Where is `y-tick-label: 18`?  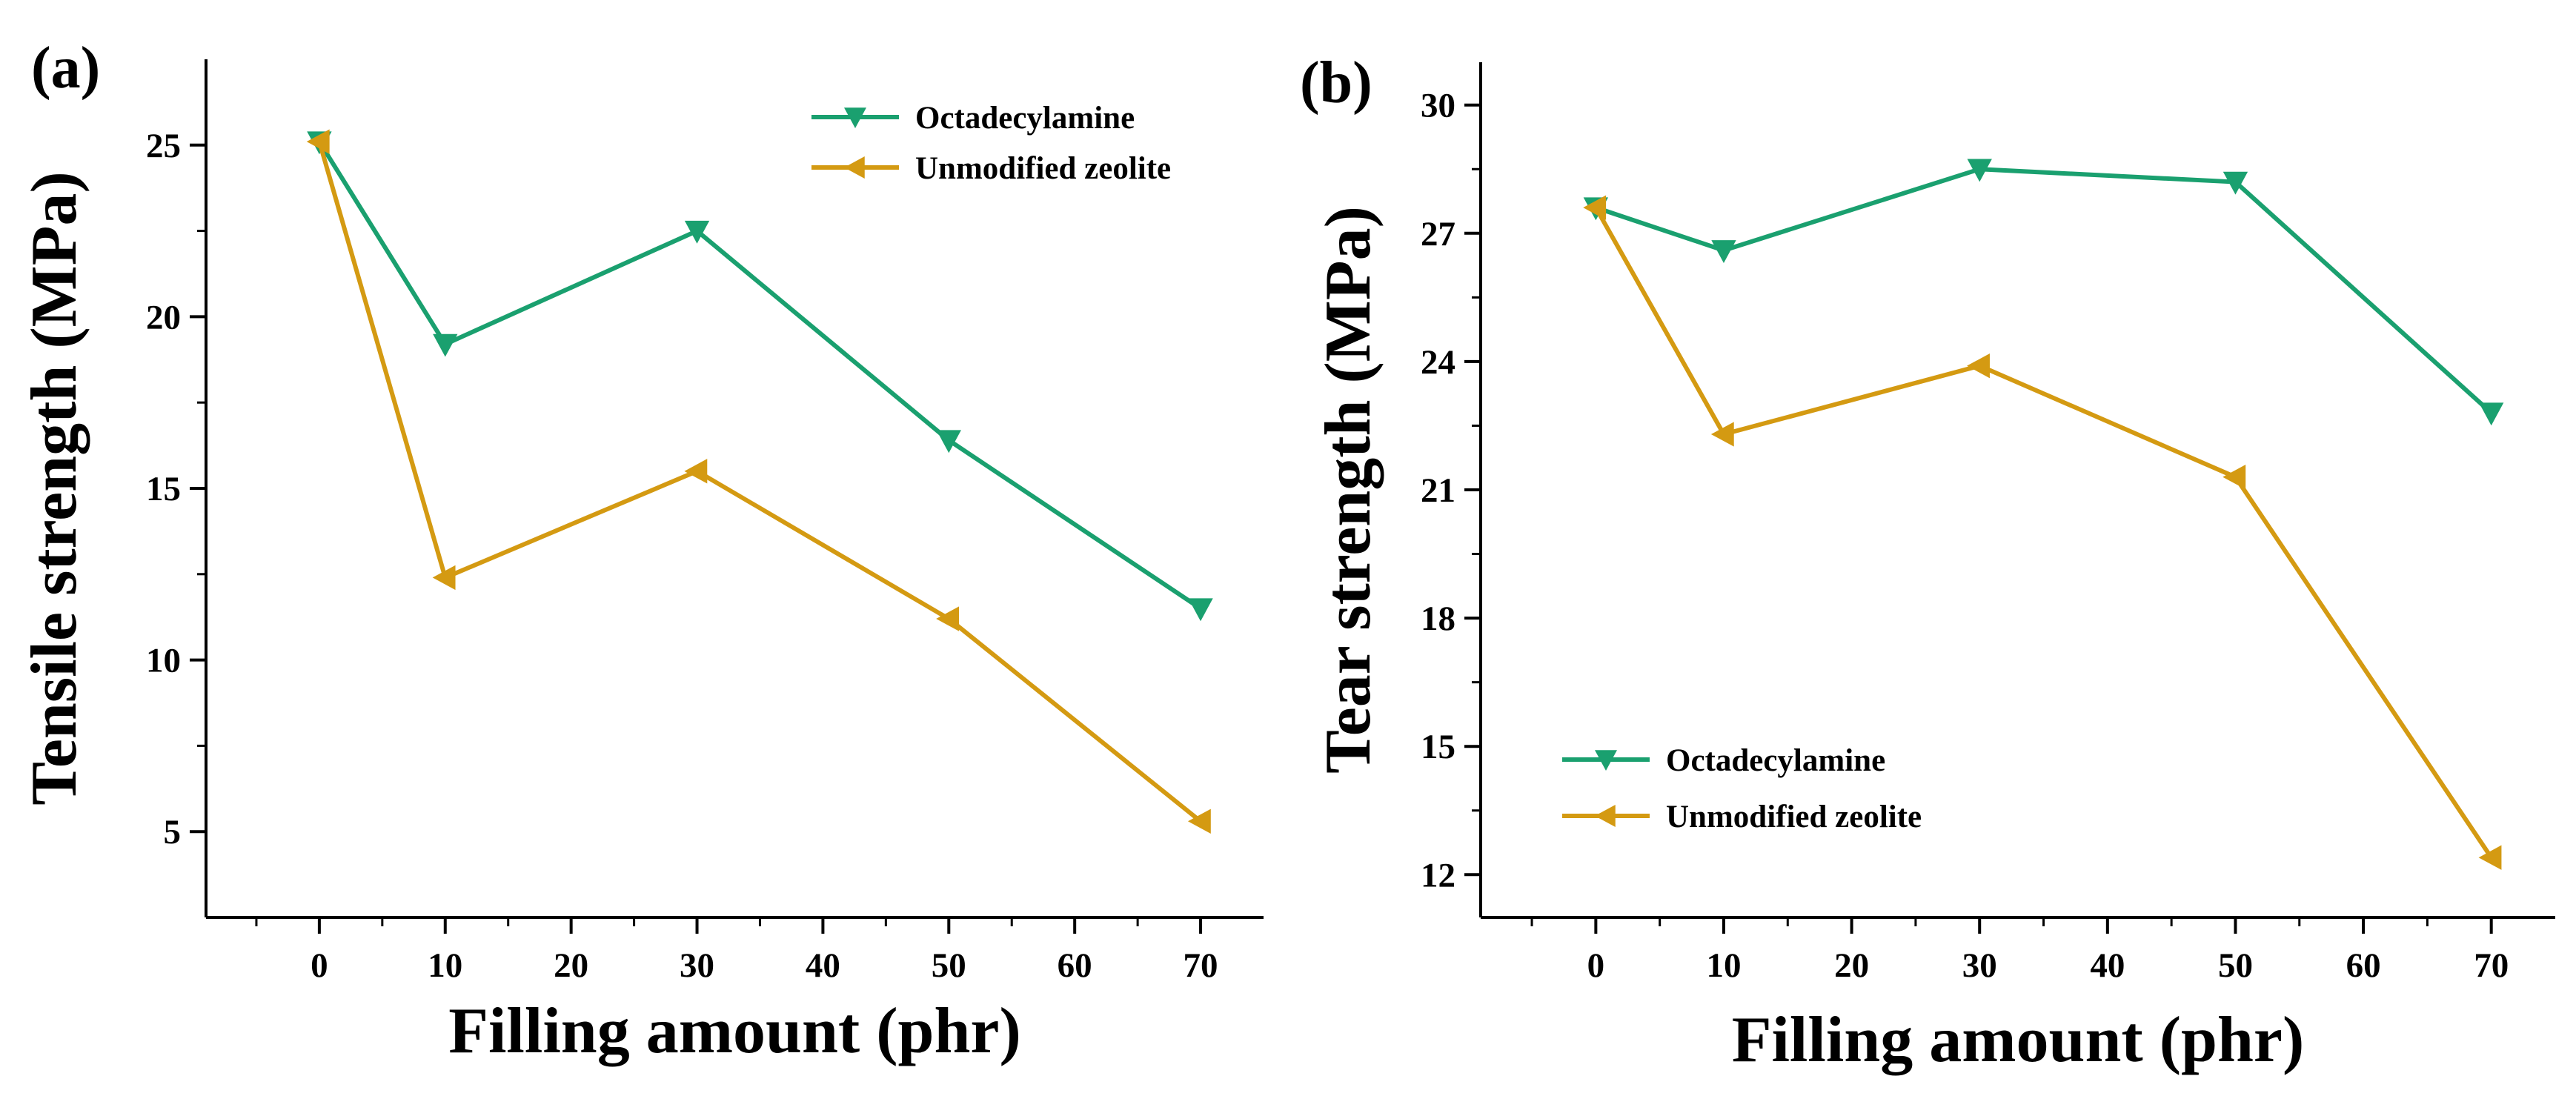
y-tick-label: 18 is located at coordinates (1438, 619).